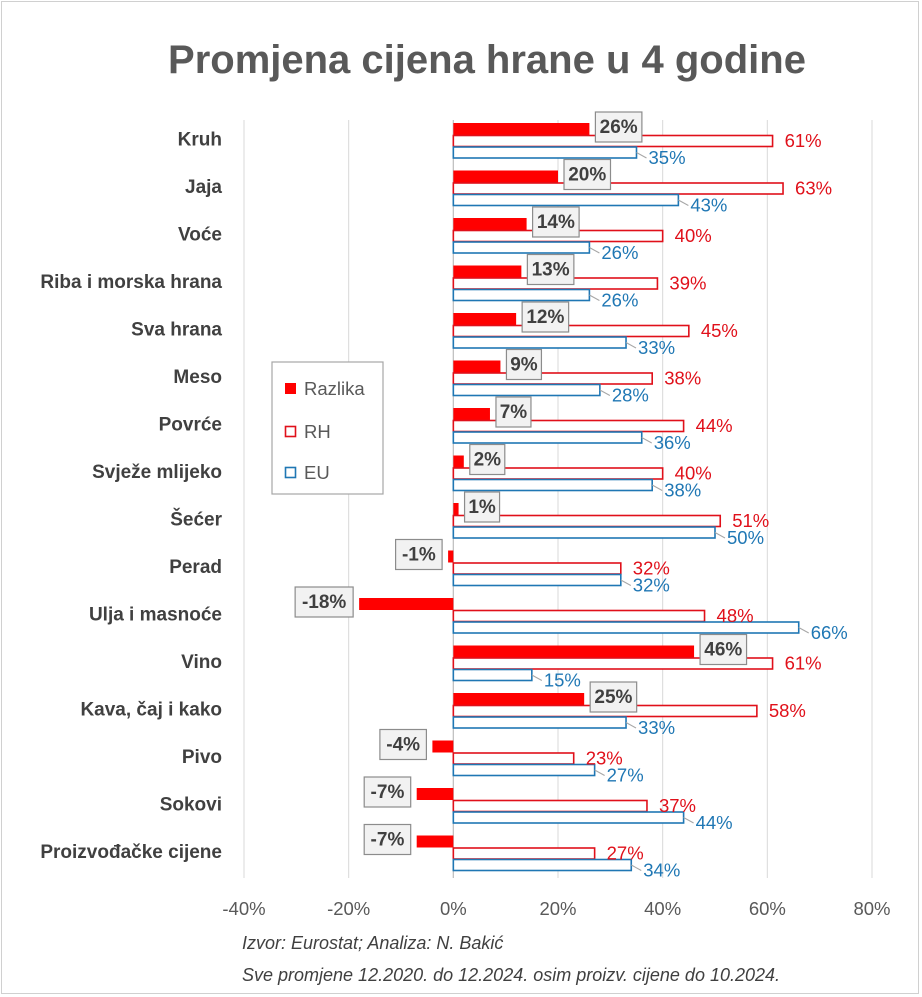 This screenshot has width=922, height=997. Describe the element at coordinates (545, 317) in the screenshot. I see `data-label-razlika: 12%` at that location.